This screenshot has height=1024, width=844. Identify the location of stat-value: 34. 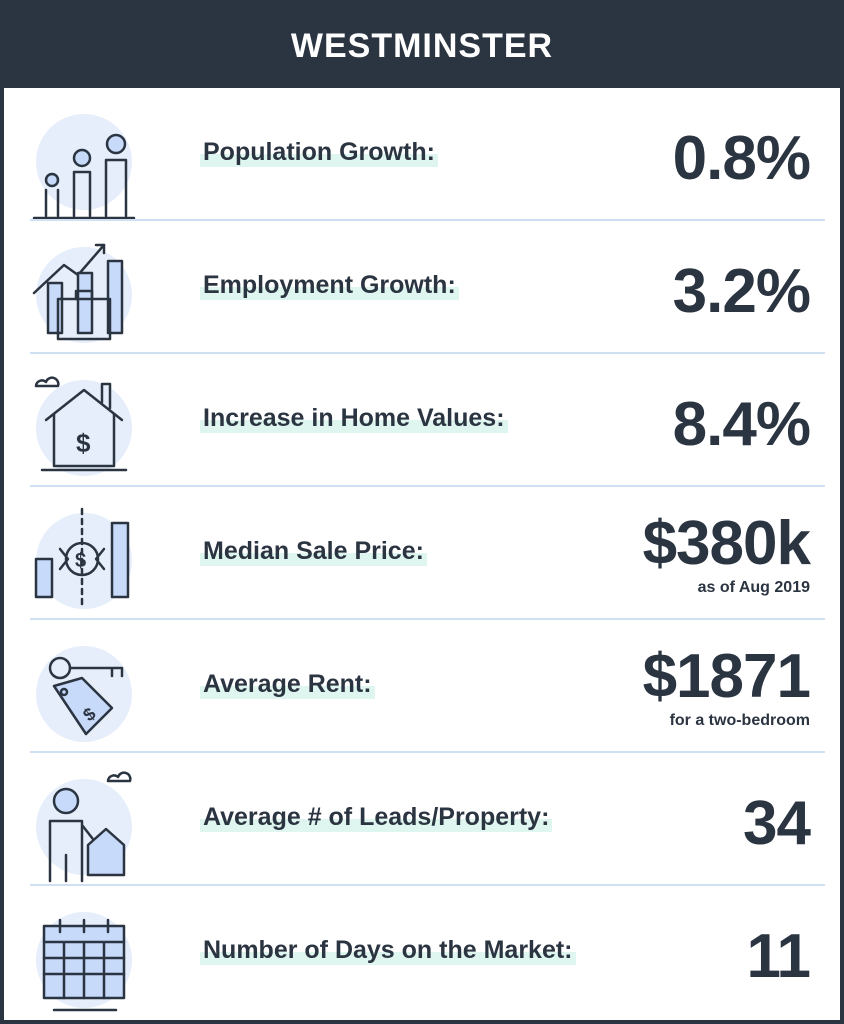
(777, 823).